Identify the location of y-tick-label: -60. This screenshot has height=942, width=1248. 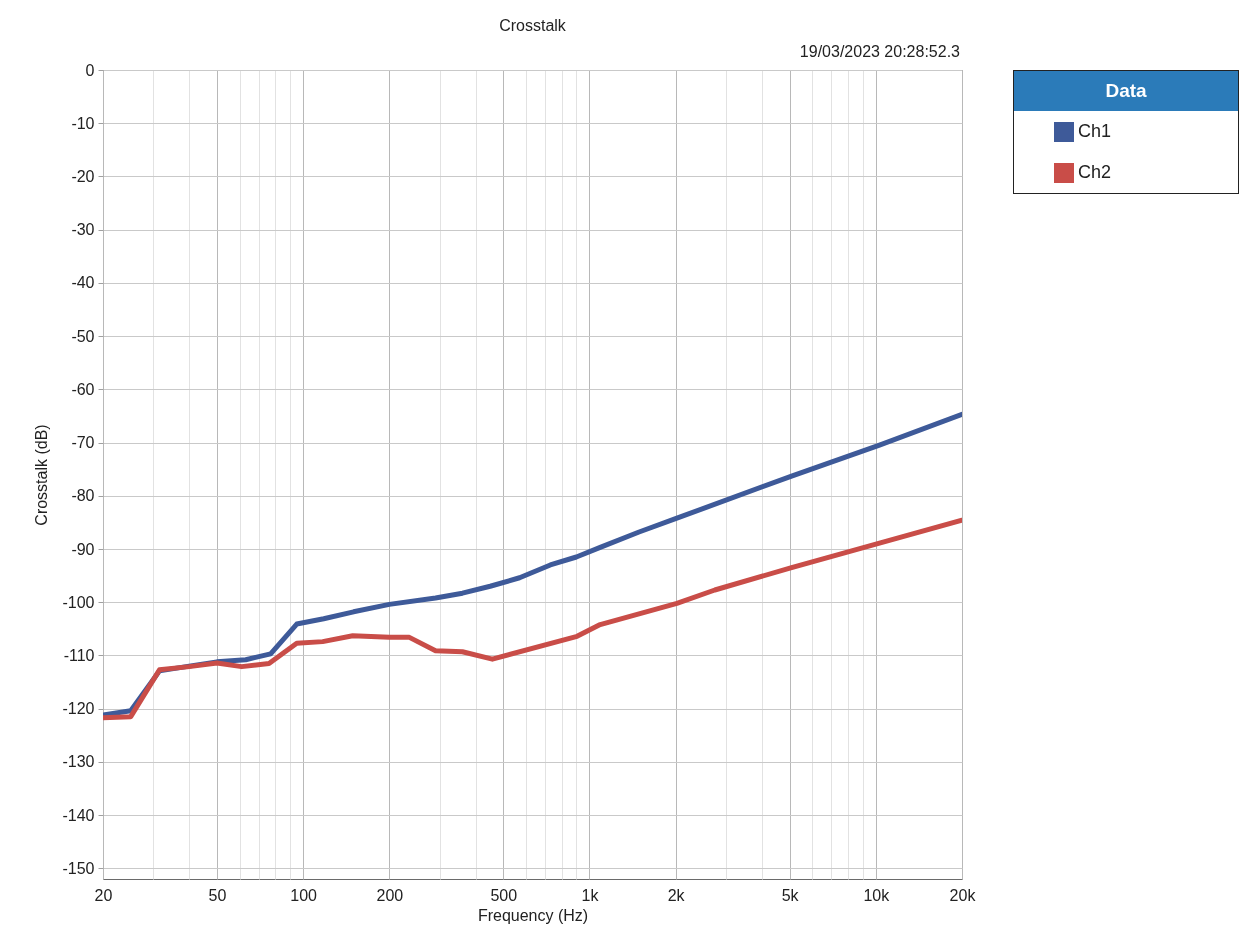
(83, 389).